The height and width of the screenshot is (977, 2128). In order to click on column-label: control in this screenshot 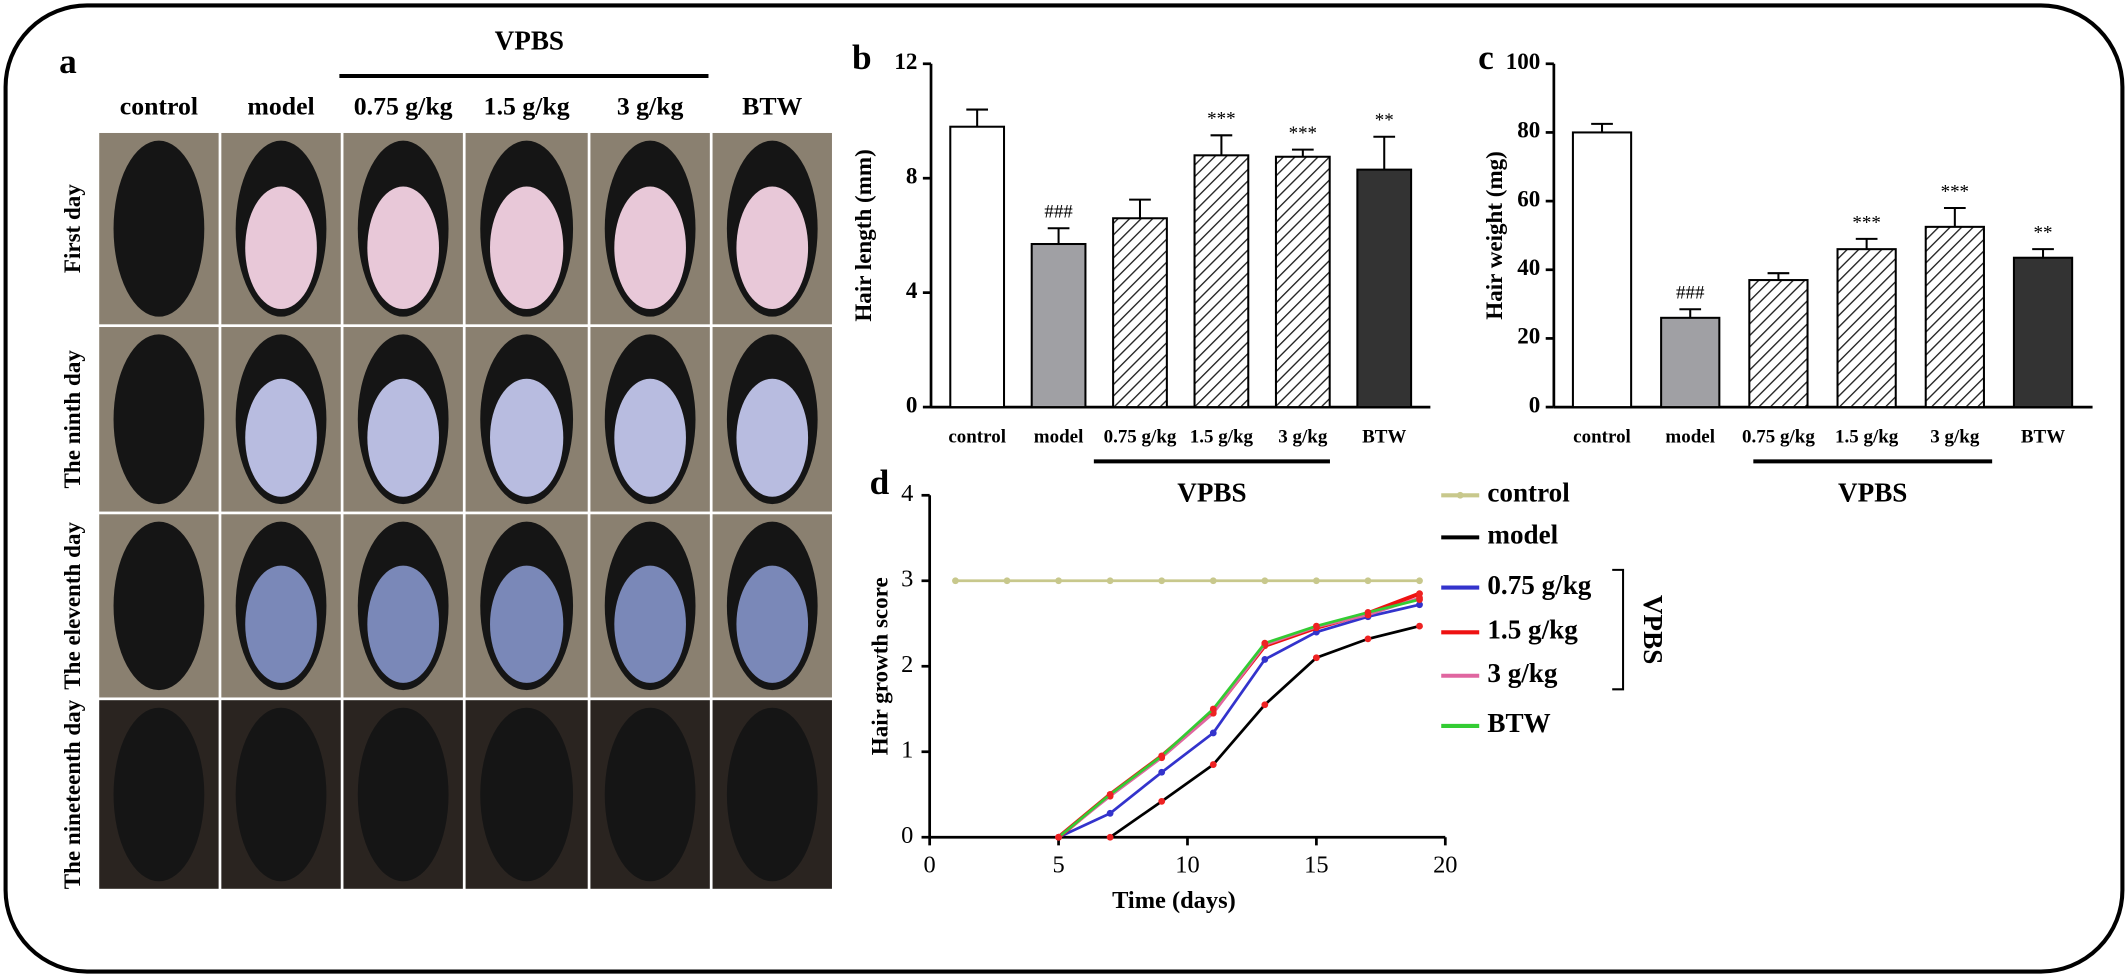, I will do `click(159, 105)`.